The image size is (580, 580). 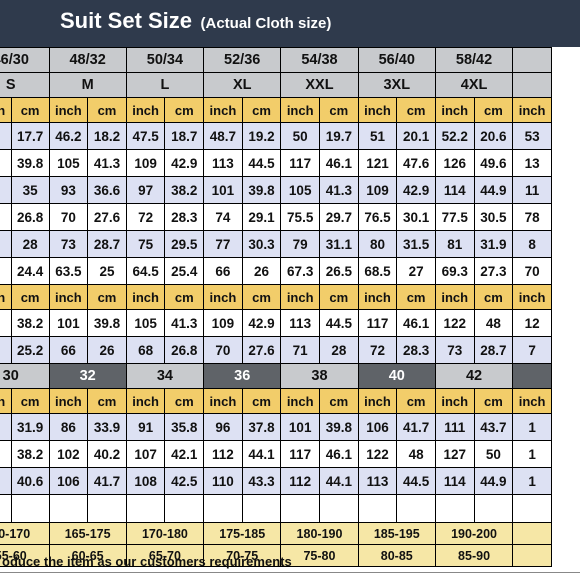 What do you see at coordinates (532, 85) in the screenshot?
I see `size-letter` at bounding box center [532, 85].